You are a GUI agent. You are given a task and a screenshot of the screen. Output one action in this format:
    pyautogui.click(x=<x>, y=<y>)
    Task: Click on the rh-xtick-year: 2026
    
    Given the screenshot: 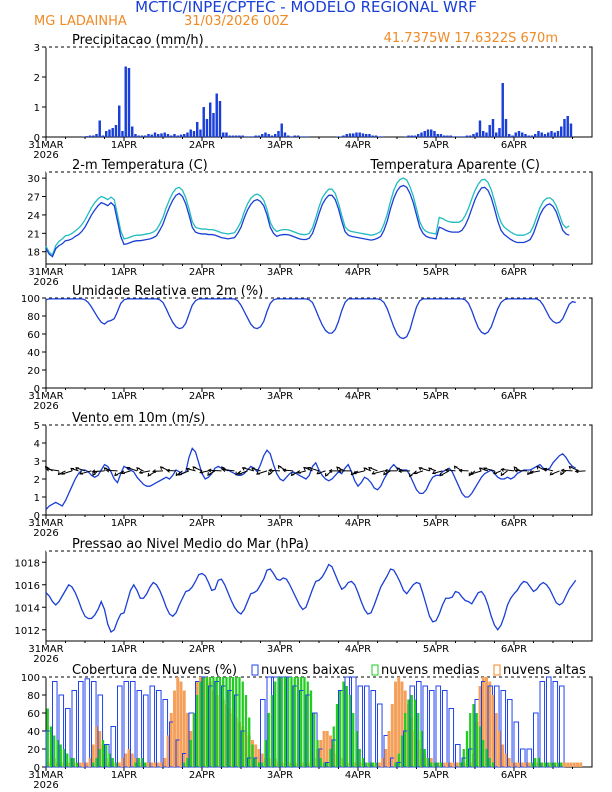 What is the action you would take?
    pyautogui.click(x=45, y=406)
    